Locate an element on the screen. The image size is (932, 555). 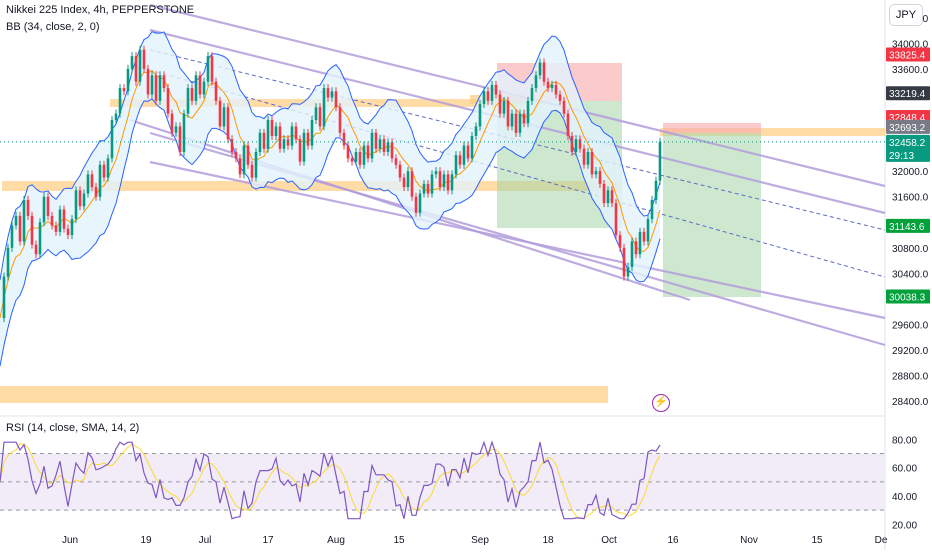
rsi-tick-label: 40.00 is located at coordinates (904, 497).